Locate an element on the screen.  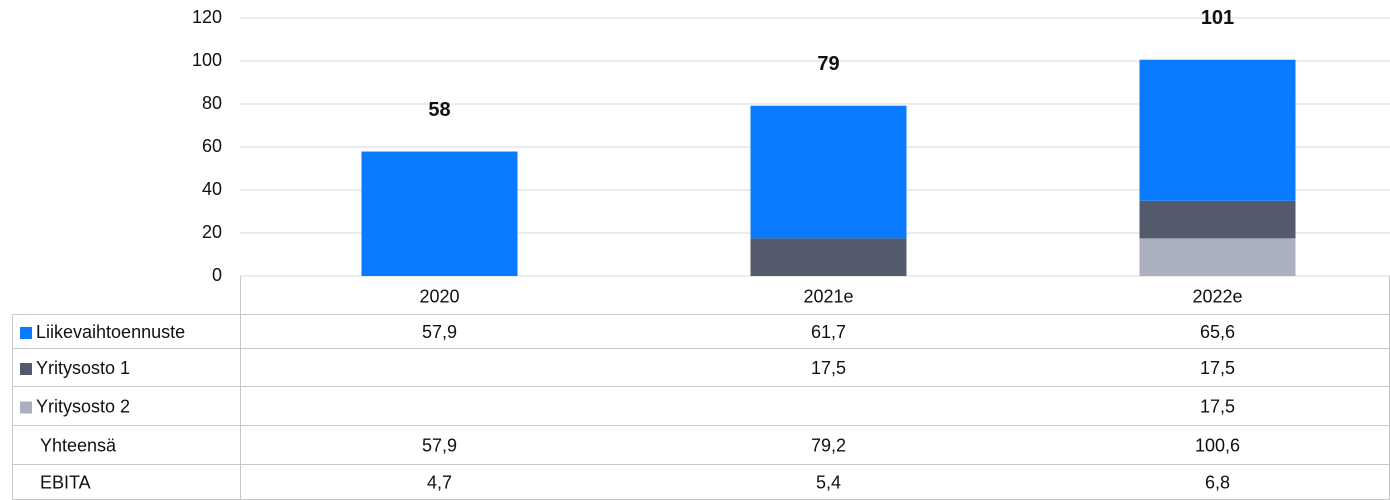
y-tick-label: 60 is located at coordinates (212, 146).